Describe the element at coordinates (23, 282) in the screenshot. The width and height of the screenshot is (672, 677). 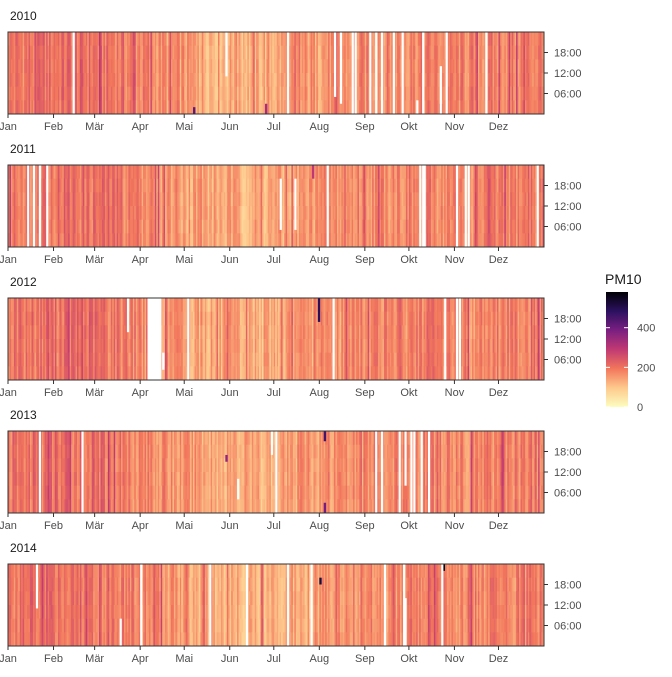
I see `panel-title: 2012` at that location.